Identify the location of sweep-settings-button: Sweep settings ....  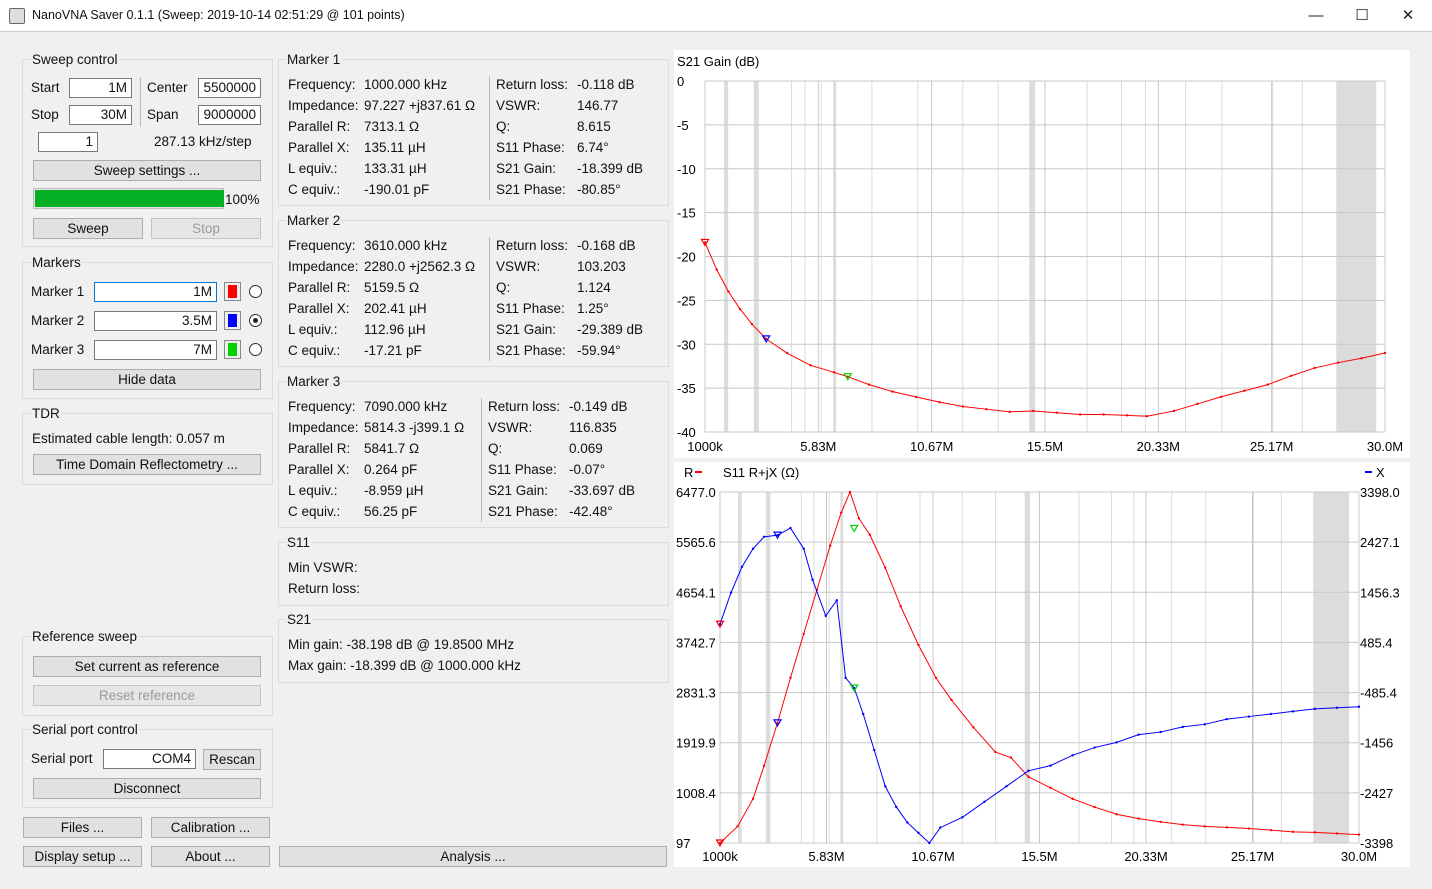
(147, 170).